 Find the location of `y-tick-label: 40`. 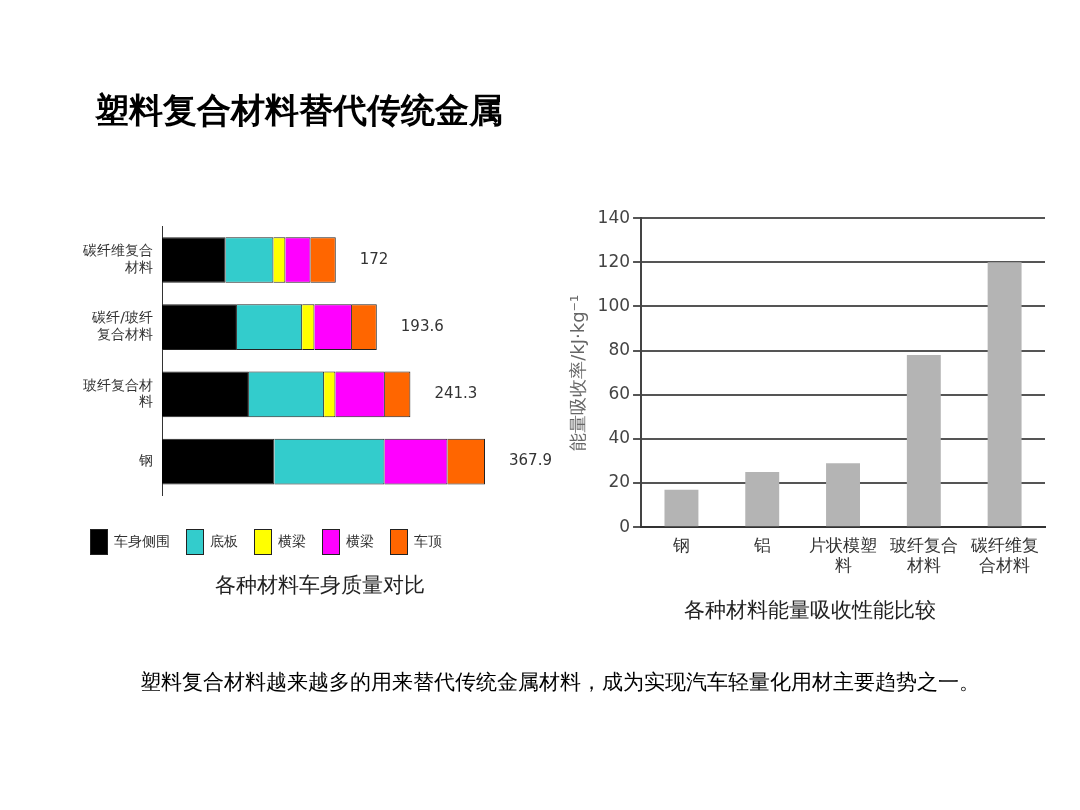

y-tick-label: 40 is located at coordinates (619, 437).